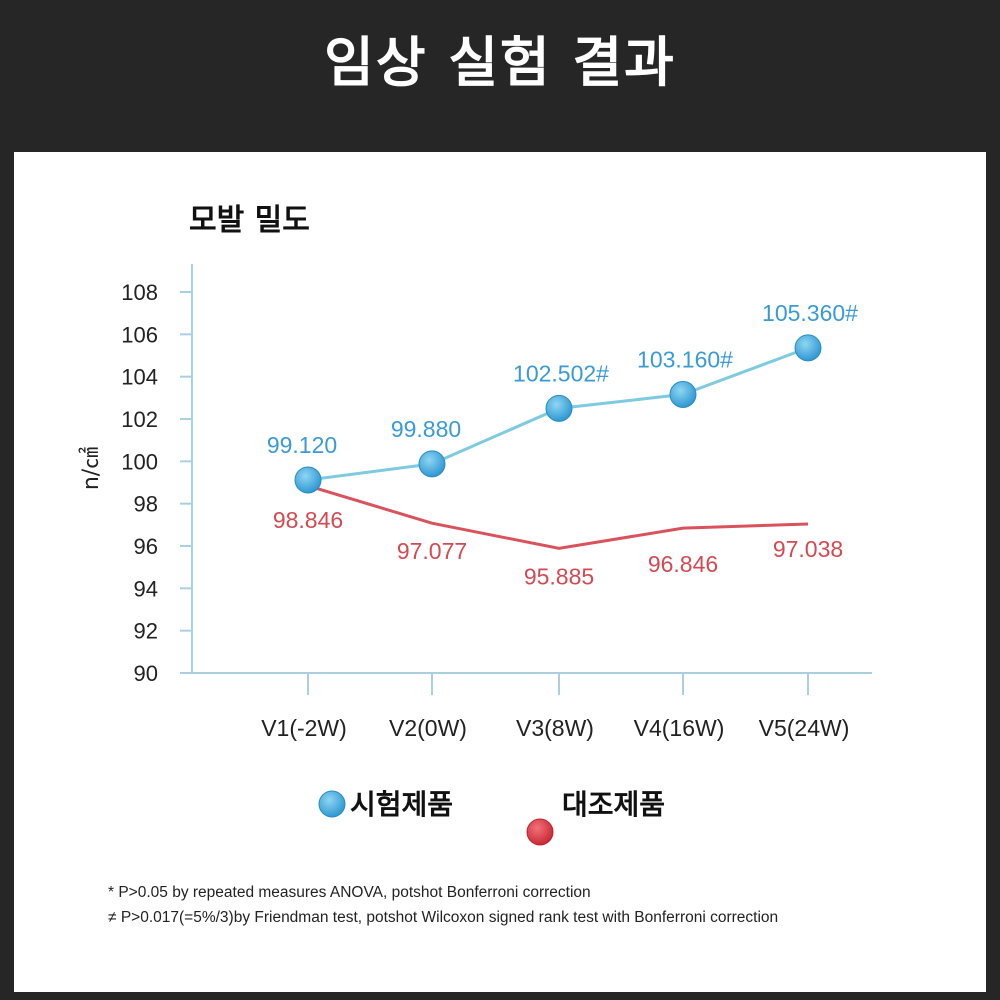 Image resolution: width=1000 pixels, height=1000 pixels. What do you see at coordinates (139, 334) in the screenshot?
I see `y-tick-label-106: 106` at bounding box center [139, 334].